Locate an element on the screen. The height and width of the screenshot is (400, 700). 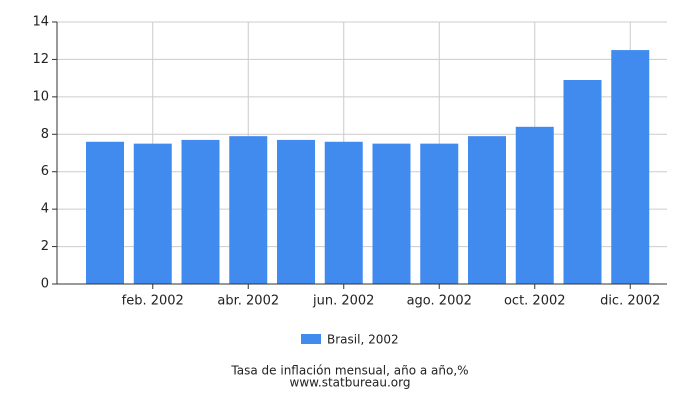
y-tick-label: 14 is located at coordinates (40, 22).